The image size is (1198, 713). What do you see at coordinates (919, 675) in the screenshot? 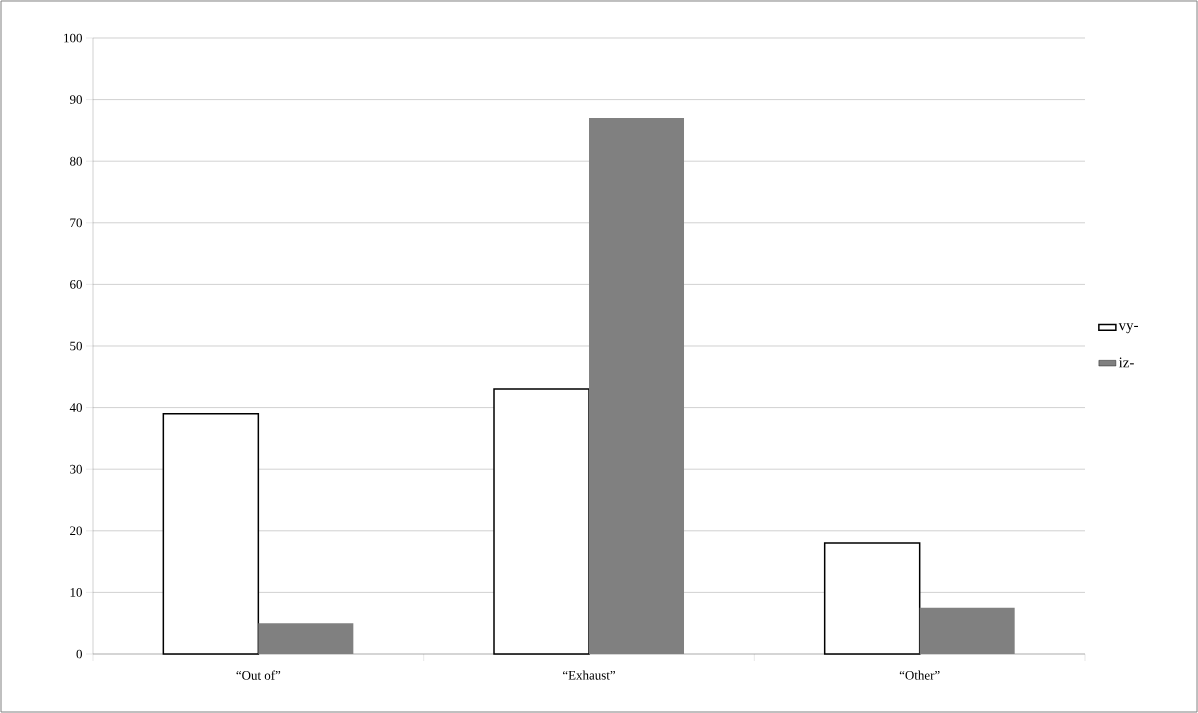
I see `x-tick-label: “Other”` at bounding box center [919, 675].